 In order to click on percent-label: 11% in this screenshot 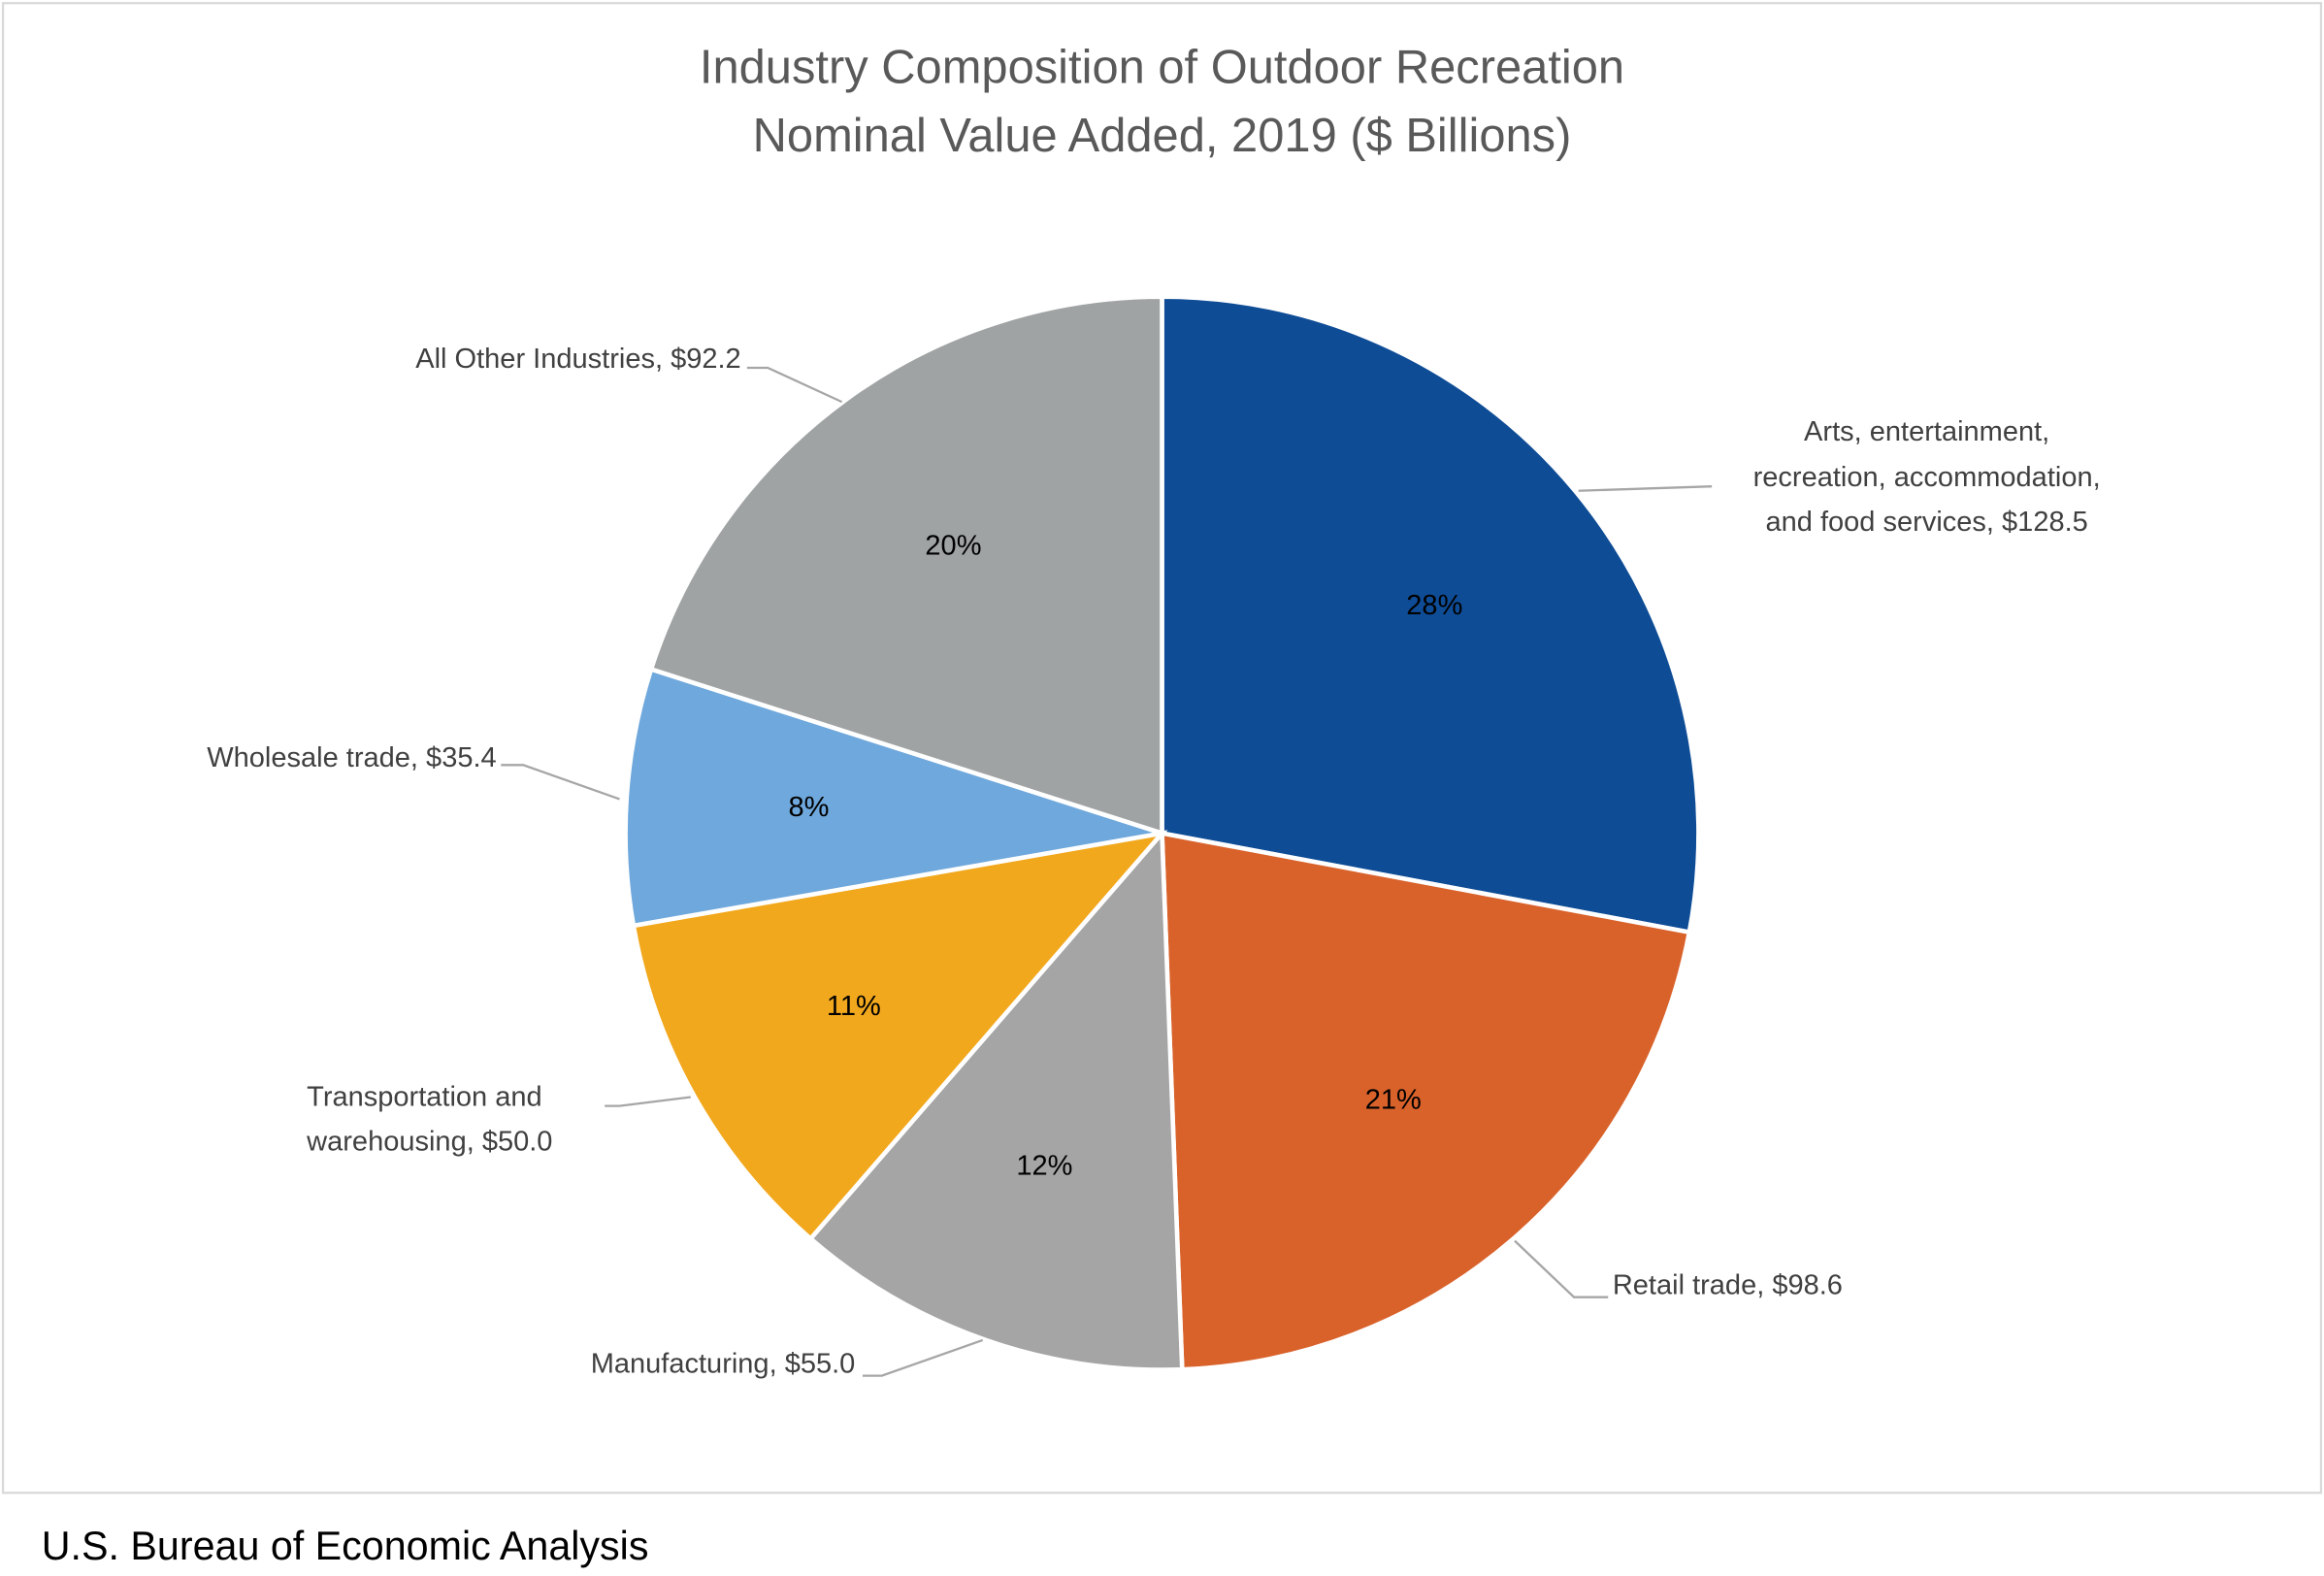, I will do `click(854, 1007)`.